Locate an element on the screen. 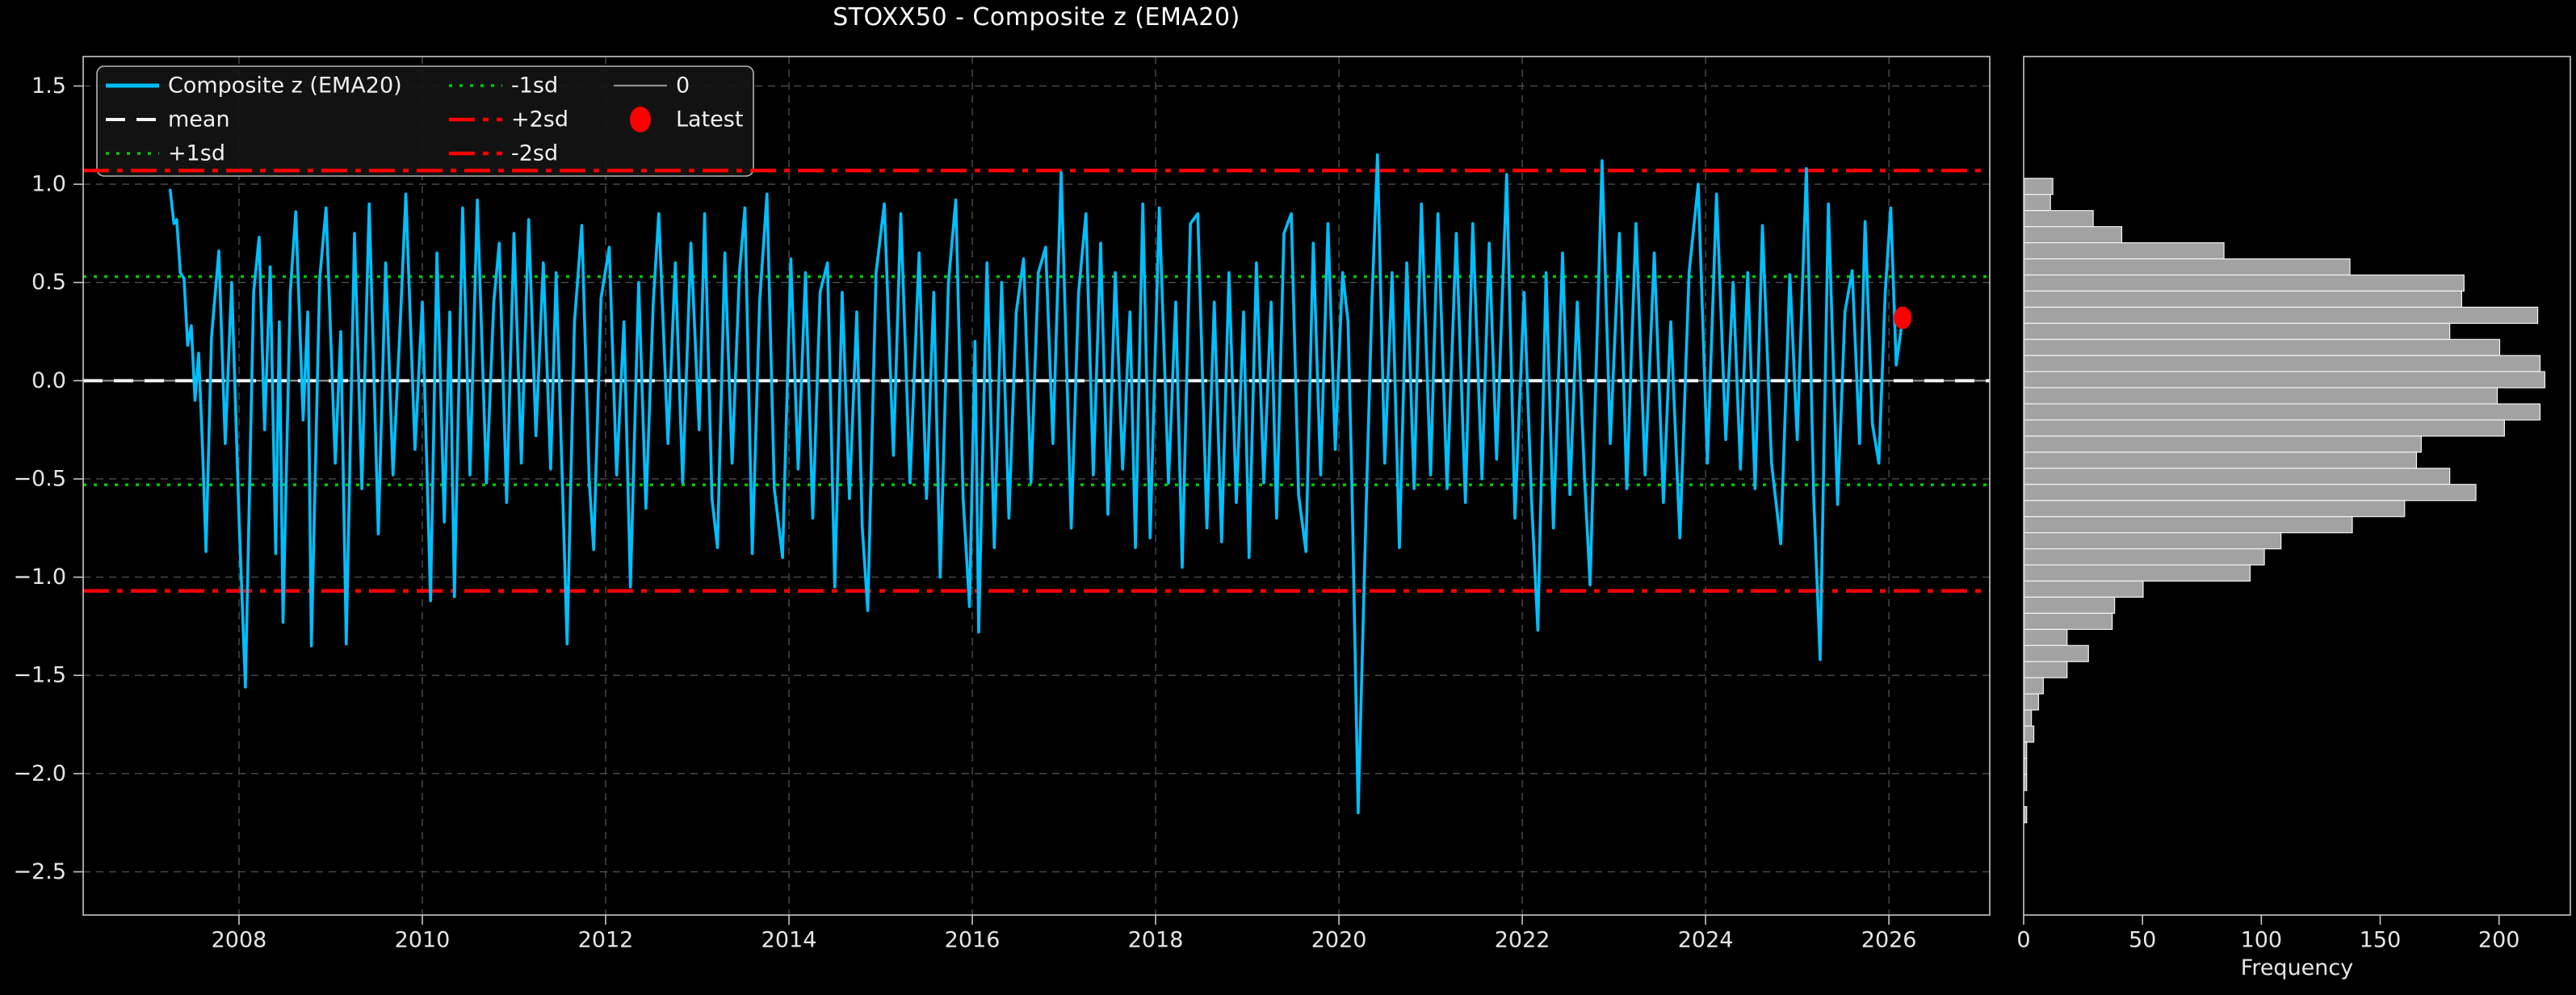 The width and height of the screenshot is (2576, 995). x-tick-label: 2020 is located at coordinates (1339, 940).